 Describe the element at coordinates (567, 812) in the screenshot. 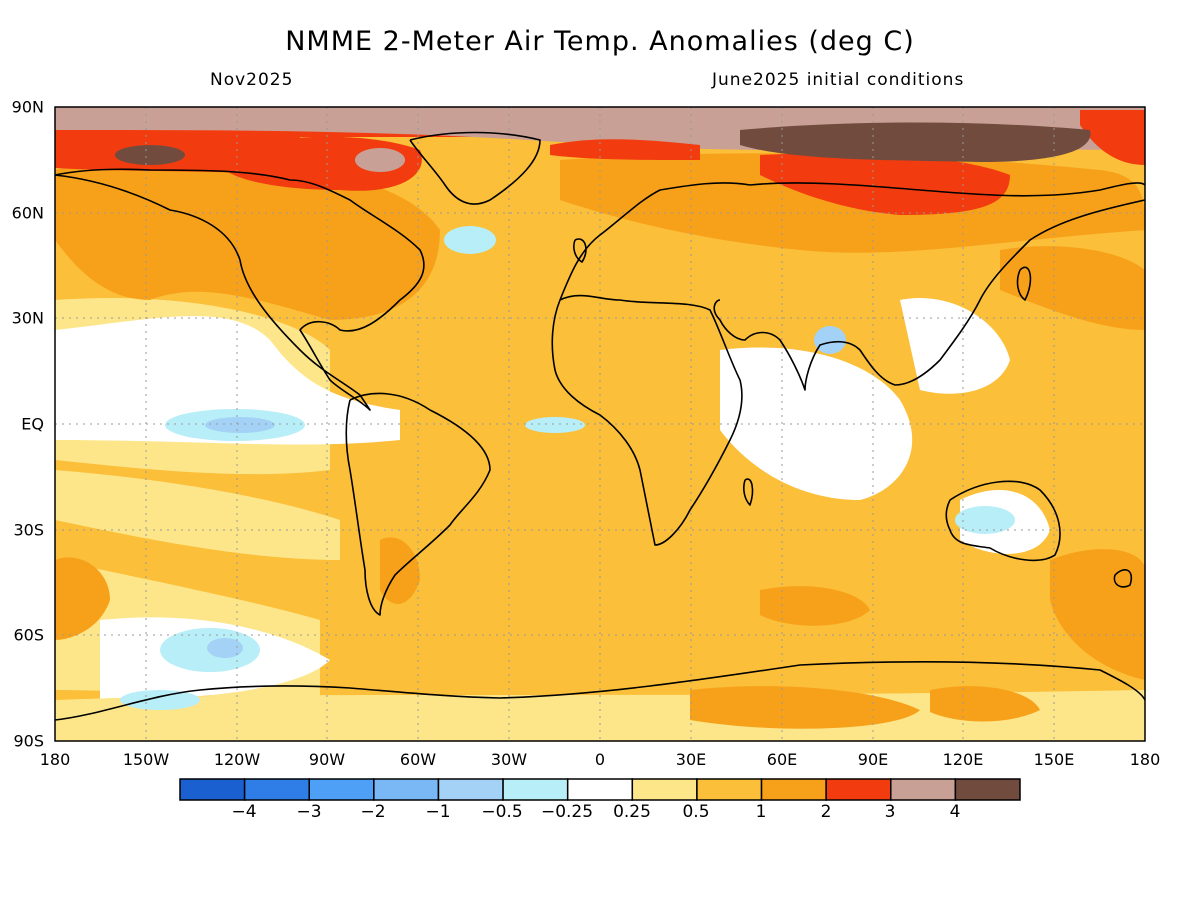

I see `colorbar-label: −0.25` at that location.